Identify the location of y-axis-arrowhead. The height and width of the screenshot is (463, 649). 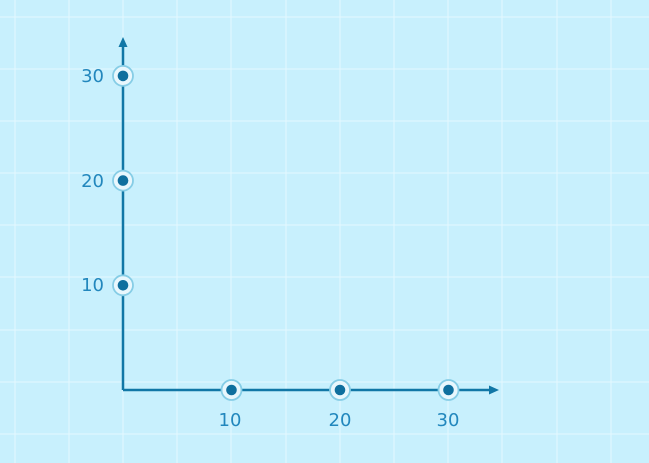
(123, 42).